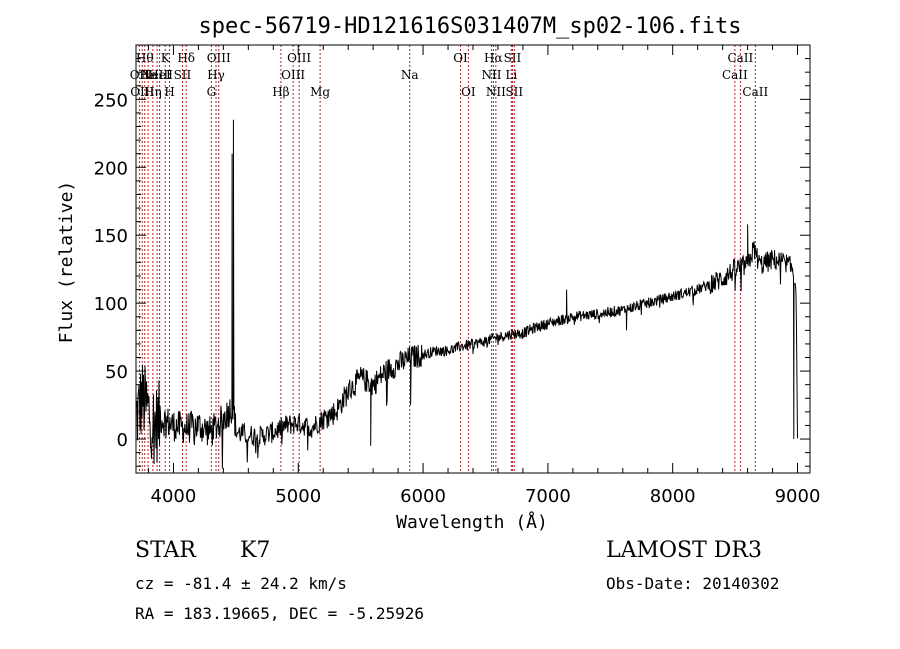 This screenshot has height=649, width=900. Describe the element at coordinates (145, 58) in the screenshot. I see `line-label: Hθ` at that location.